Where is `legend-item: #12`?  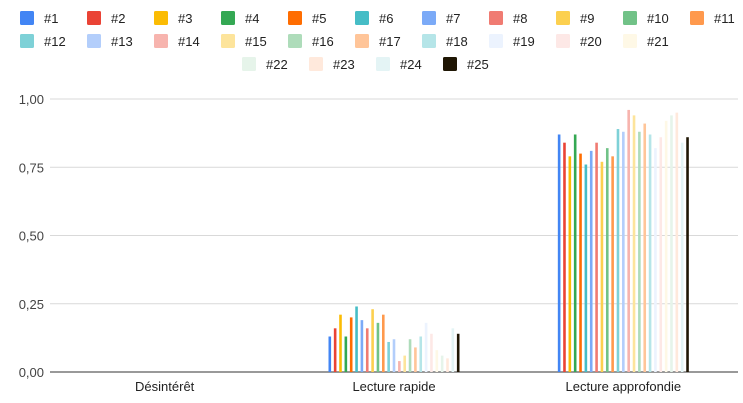 legend-item: #12 is located at coordinates (43, 41).